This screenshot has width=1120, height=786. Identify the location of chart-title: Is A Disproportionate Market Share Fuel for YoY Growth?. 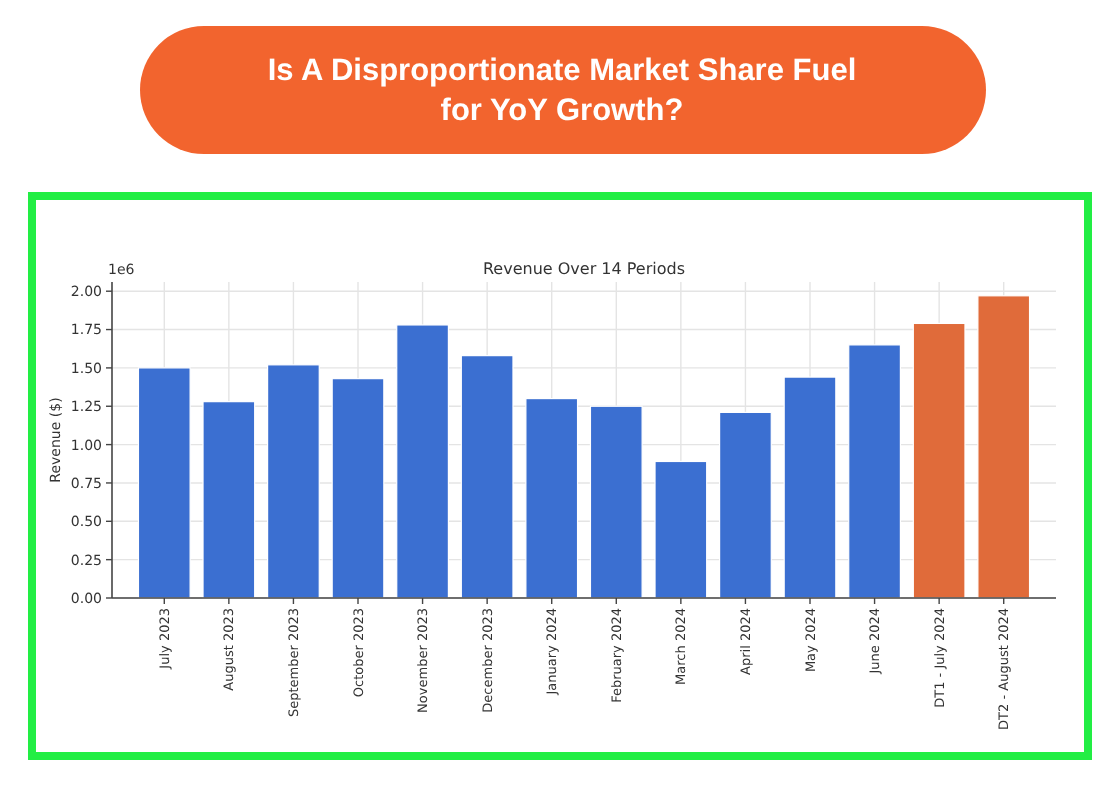
(562, 91).